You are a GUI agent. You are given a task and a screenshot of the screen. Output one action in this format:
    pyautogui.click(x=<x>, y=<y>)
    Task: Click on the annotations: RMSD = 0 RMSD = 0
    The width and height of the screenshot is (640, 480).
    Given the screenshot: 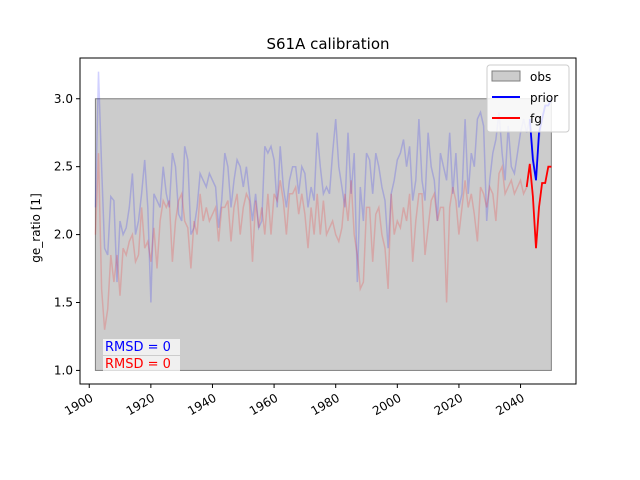 What is the action you would take?
    pyautogui.click(x=141, y=355)
    